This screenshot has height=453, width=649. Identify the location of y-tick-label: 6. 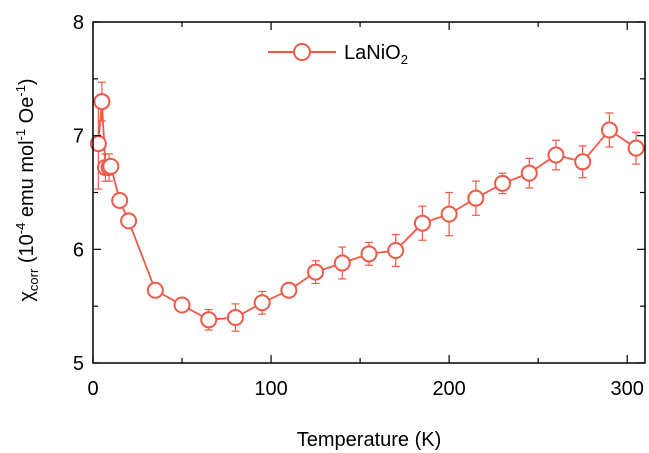
(78, 250).